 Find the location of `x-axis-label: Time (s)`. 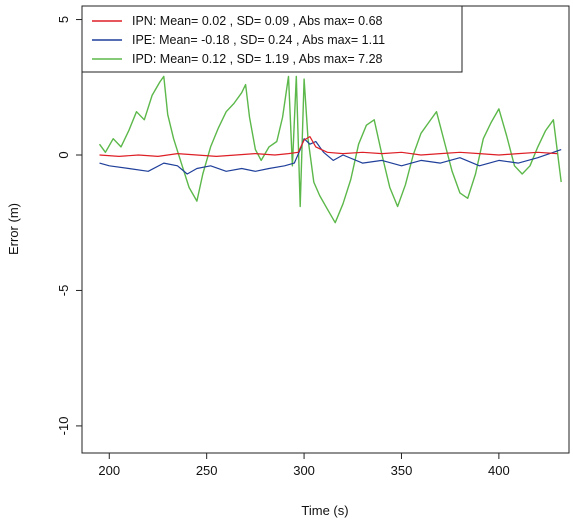

x-axis-label: Time (s) is located at coordinates (324, 510).